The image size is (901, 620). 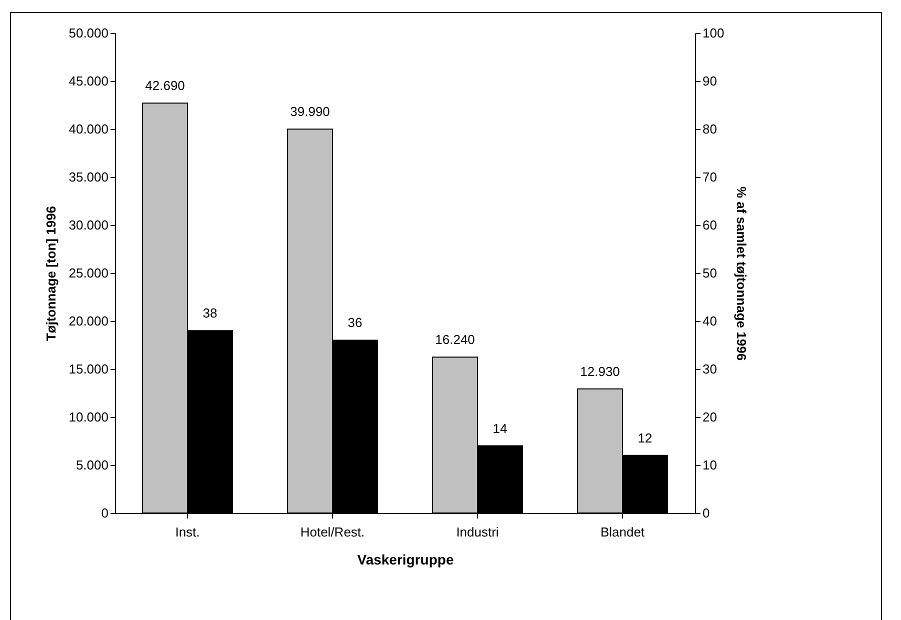 I want to click on data-label: 36, so click(x=355, y=322).